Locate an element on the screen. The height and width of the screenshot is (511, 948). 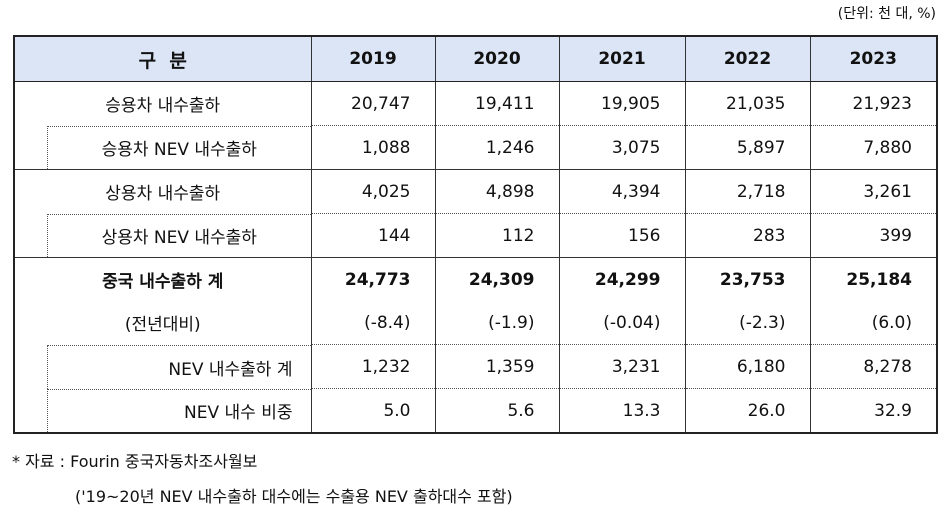
table-row: 상용차 내수출하 4,025 4,898 4,394 2,718 3,261 is located at coordinates (476, 191).